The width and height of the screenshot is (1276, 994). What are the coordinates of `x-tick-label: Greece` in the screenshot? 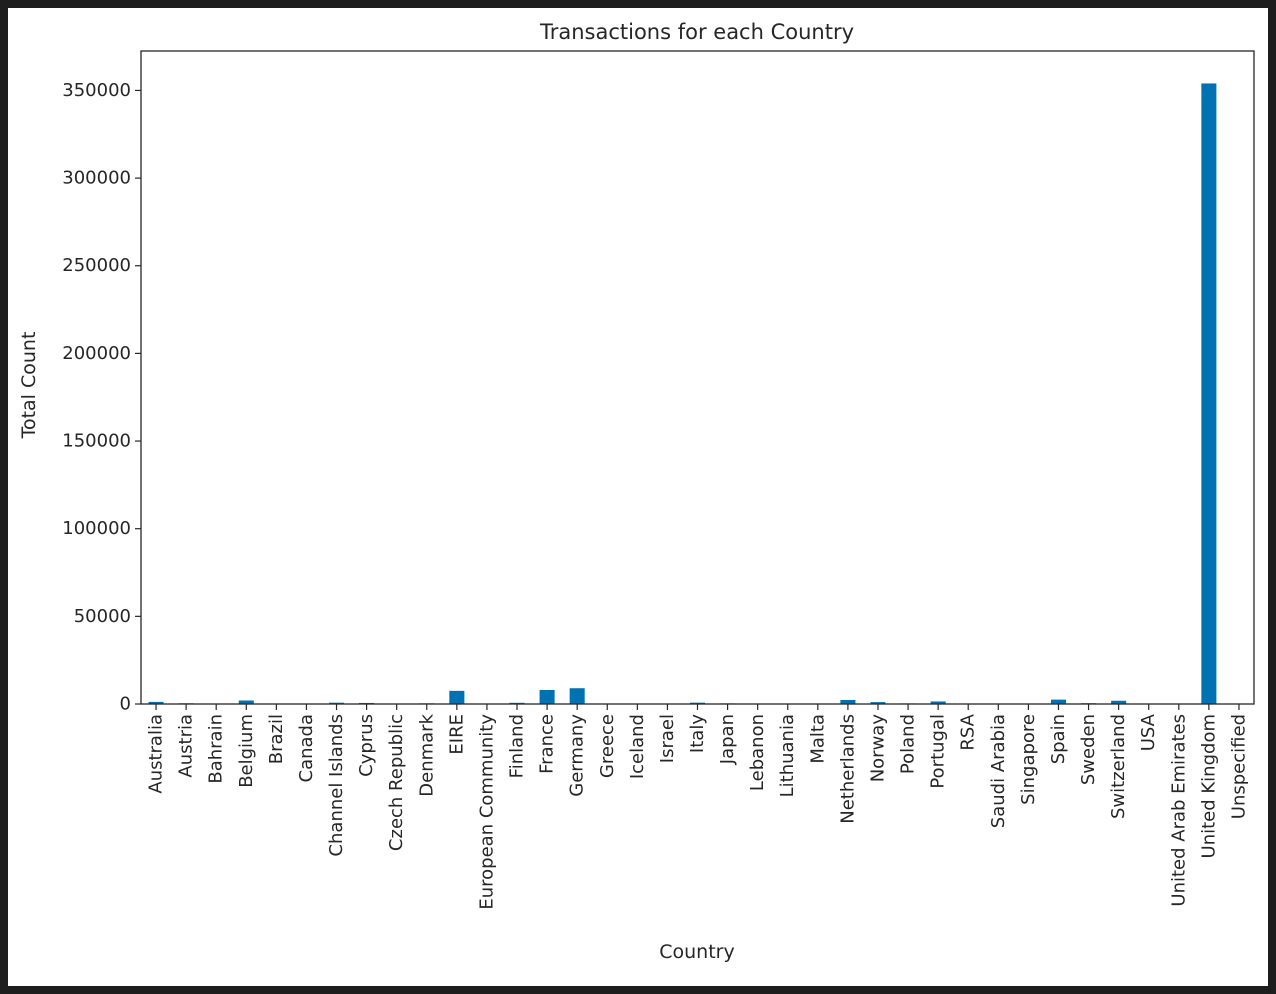 It's located at (607, 746).